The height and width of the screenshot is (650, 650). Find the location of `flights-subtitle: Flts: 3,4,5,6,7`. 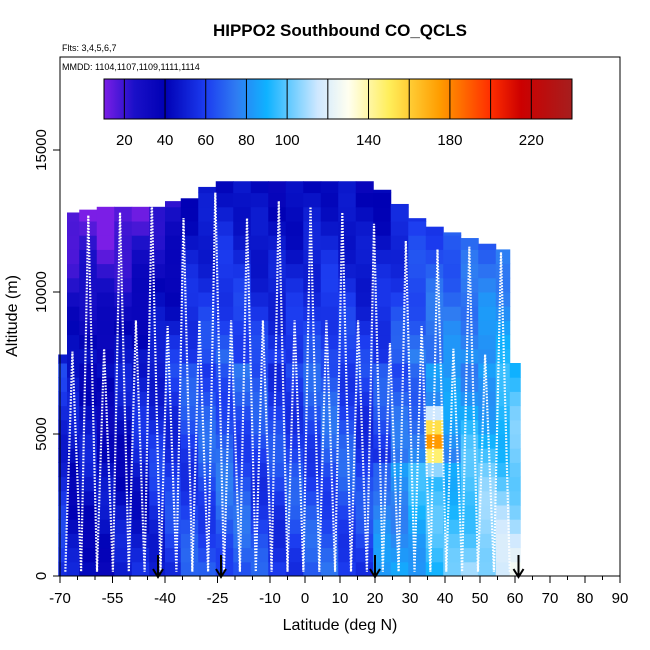

flights-subtitle: Flts: 3,4,5,6,7 is located at coordinates (89, 48).